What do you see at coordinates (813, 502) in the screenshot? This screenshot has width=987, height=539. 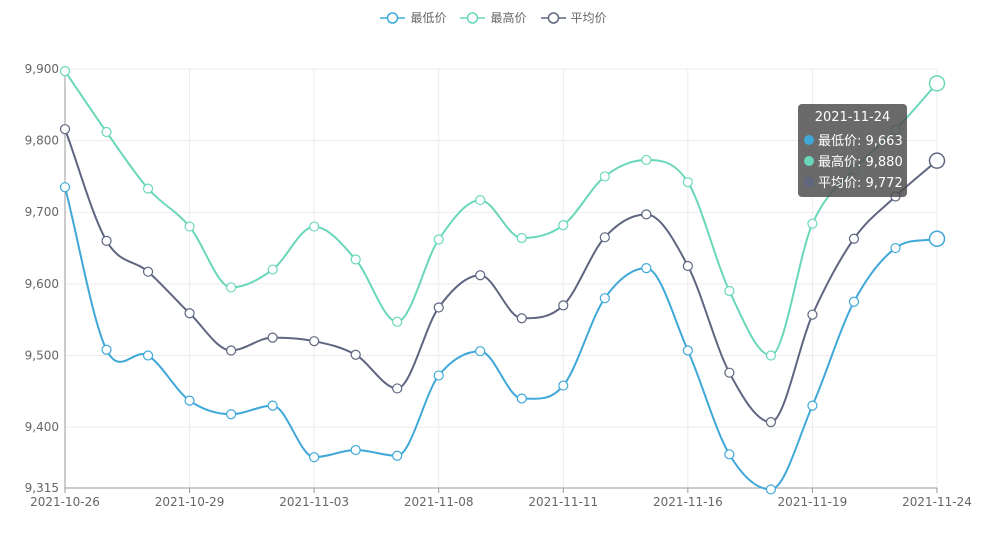 I see `x-tick-label: 2021-11-19` at bounding box center [813, 502].